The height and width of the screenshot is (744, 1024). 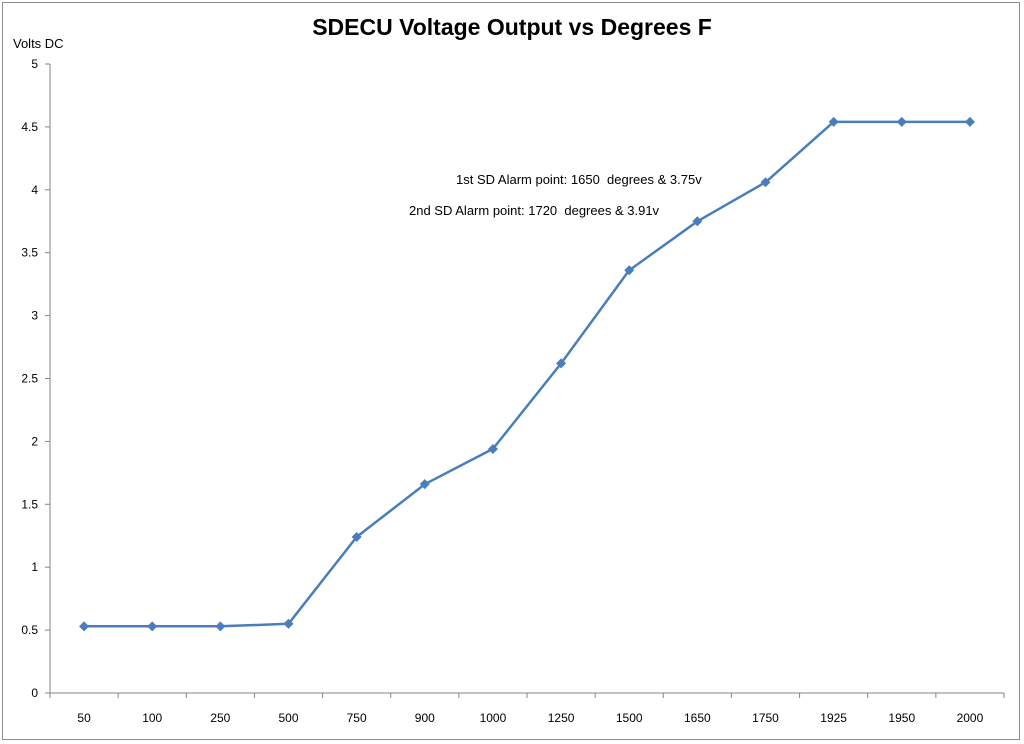 I want to click on y-tick-label: 1.5, so click(x=29, y=504).